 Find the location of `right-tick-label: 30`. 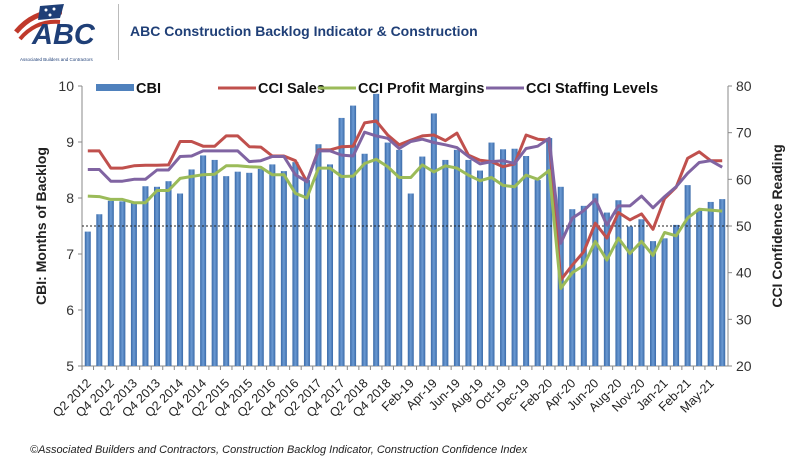

right-tick-label: 30 is located at coordinates (744, 319).